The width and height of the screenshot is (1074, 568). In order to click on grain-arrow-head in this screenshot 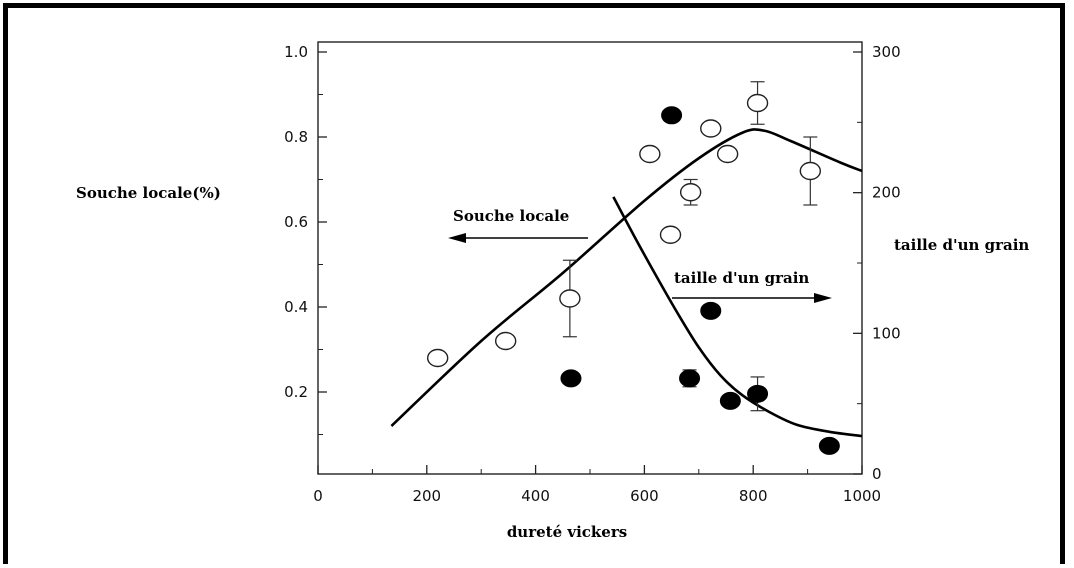, I will do `click(823, 298)`.